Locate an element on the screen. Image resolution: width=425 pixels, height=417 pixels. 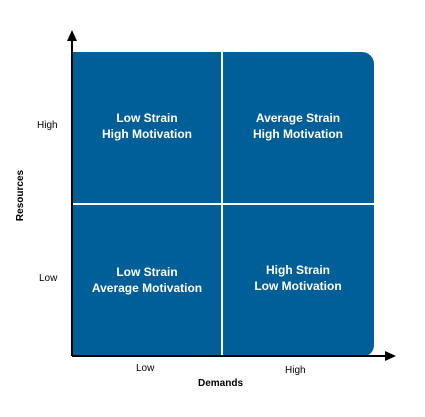
quadrant-top-left-line2: High Motivation is located at coordinates (147, 134).